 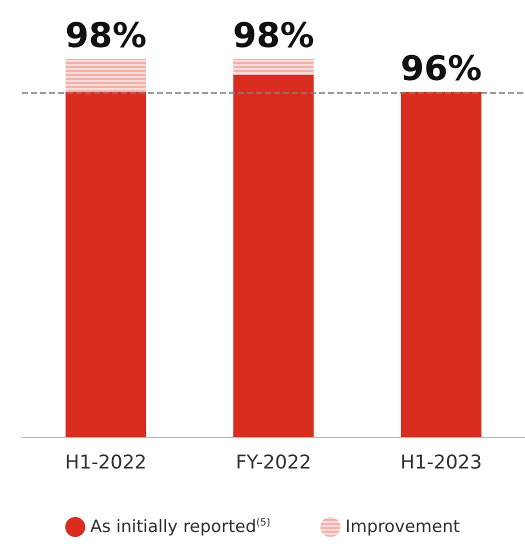 What do you see at coordinates (402, 527) in the screenshot?
I see `legend-label: Improvement` at bounding box center [402, 527].